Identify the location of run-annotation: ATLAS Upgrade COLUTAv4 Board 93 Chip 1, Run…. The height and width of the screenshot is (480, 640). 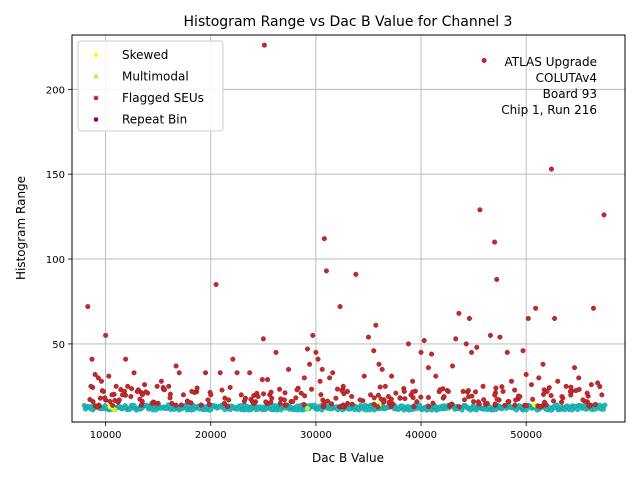
(549, 86).